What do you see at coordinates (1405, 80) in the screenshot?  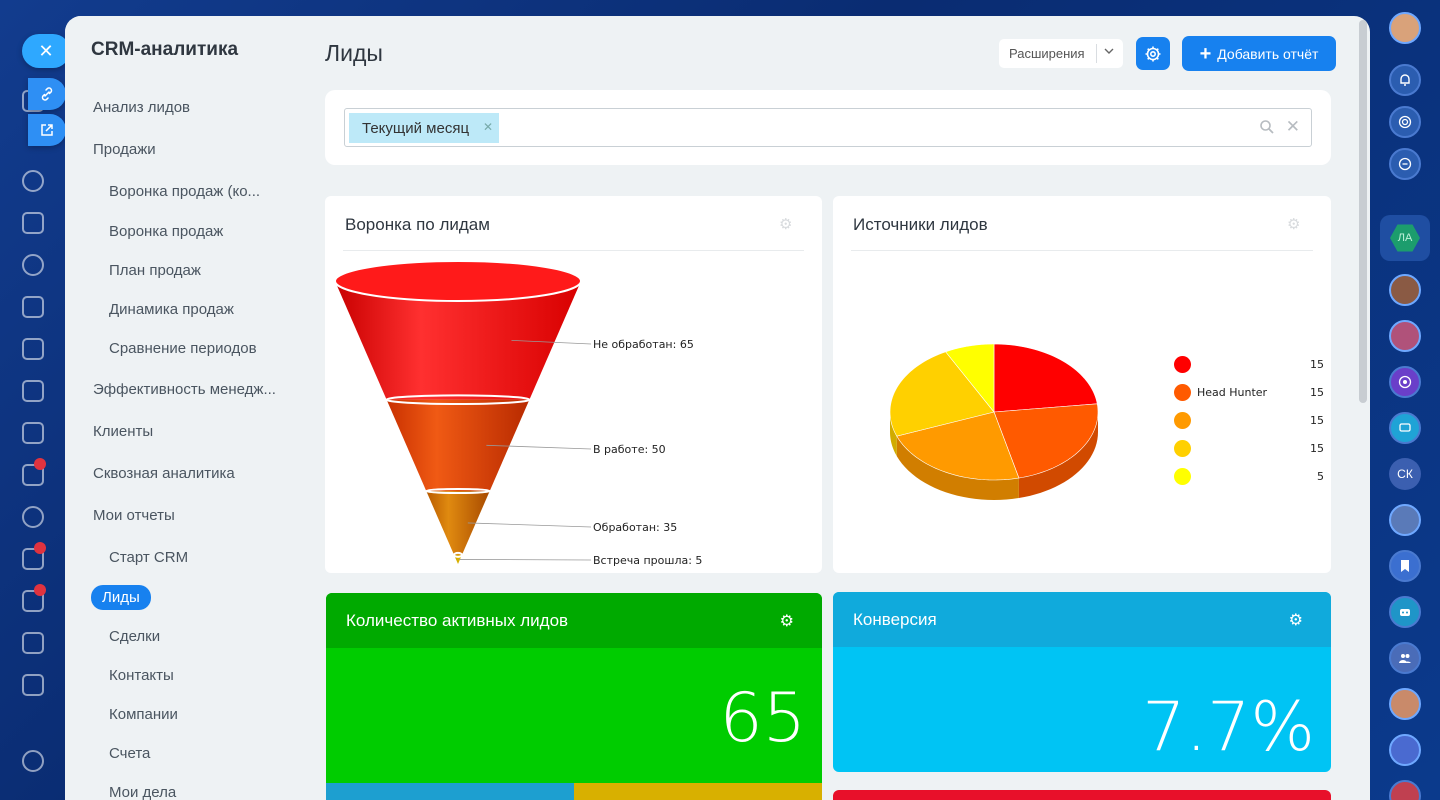 I see `bell-icon` at bounding box center [1405, 80].